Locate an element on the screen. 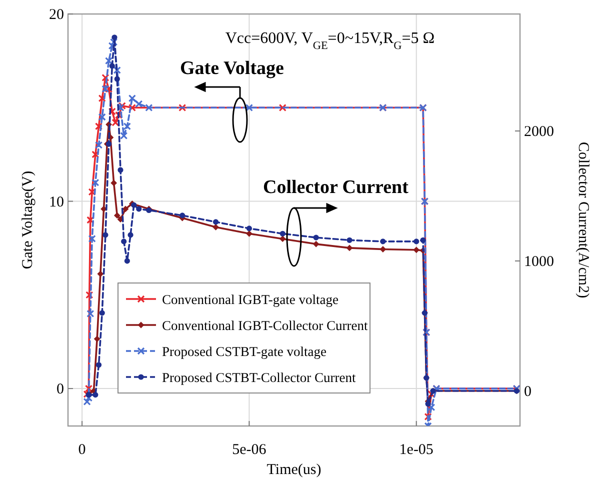  y2-tick-label: 2000 is located at coordinates (539, 132).